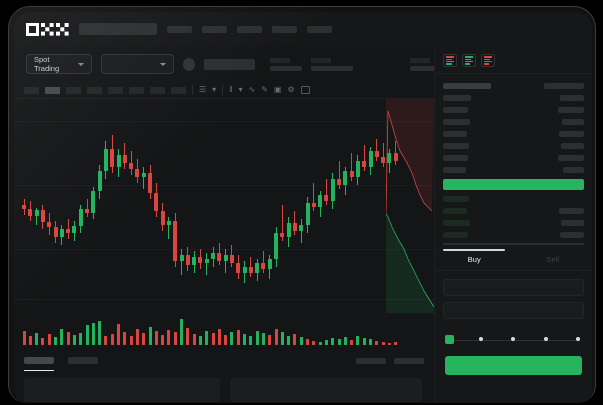  I want to click on settings-icon: ⚙, so click(291, 89).